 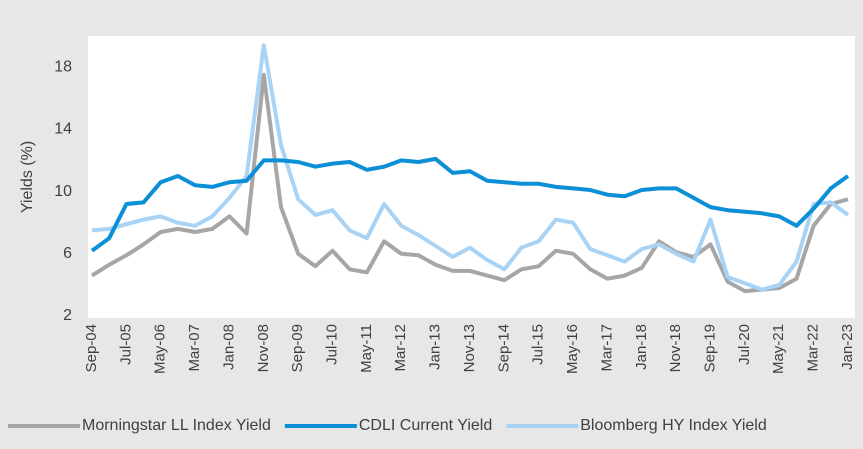 What do you see at coordinates (606, 348) in the screenshot?
I see `x-tick-label: Mar-17` at bounding box center [606, 348].